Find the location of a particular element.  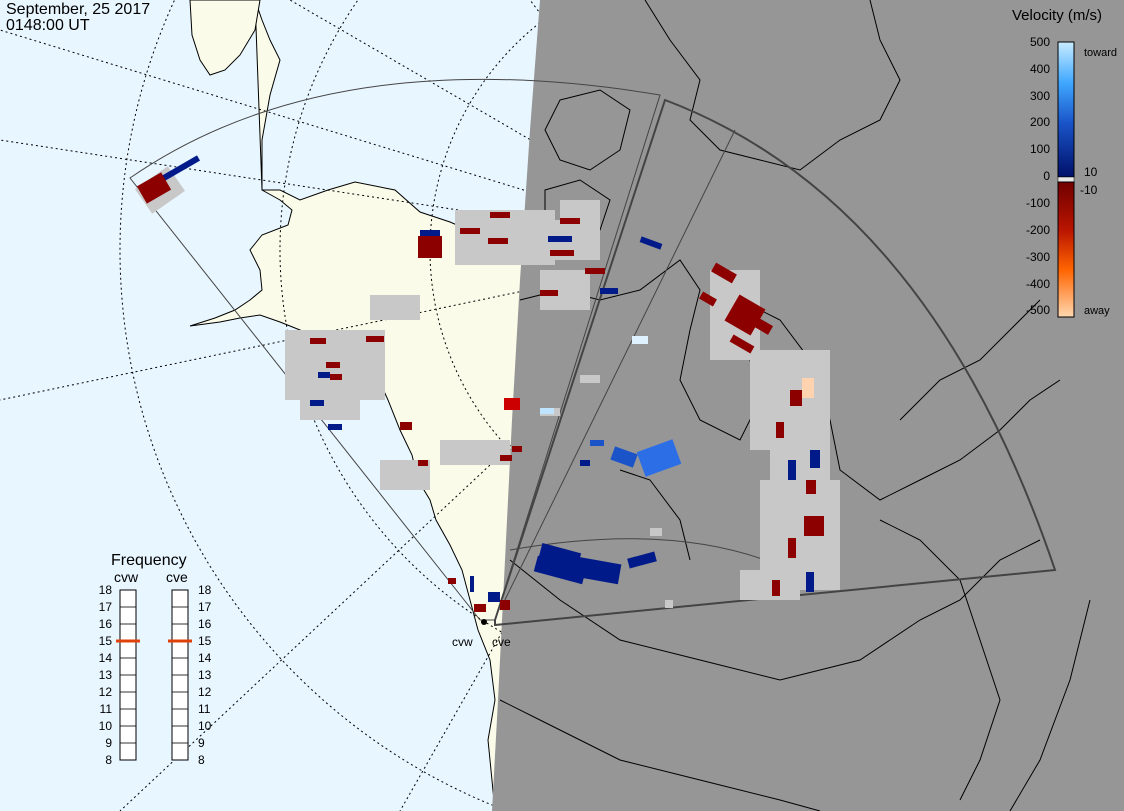

frequency-tick-left: 15 is located at coordinates (106, 641).